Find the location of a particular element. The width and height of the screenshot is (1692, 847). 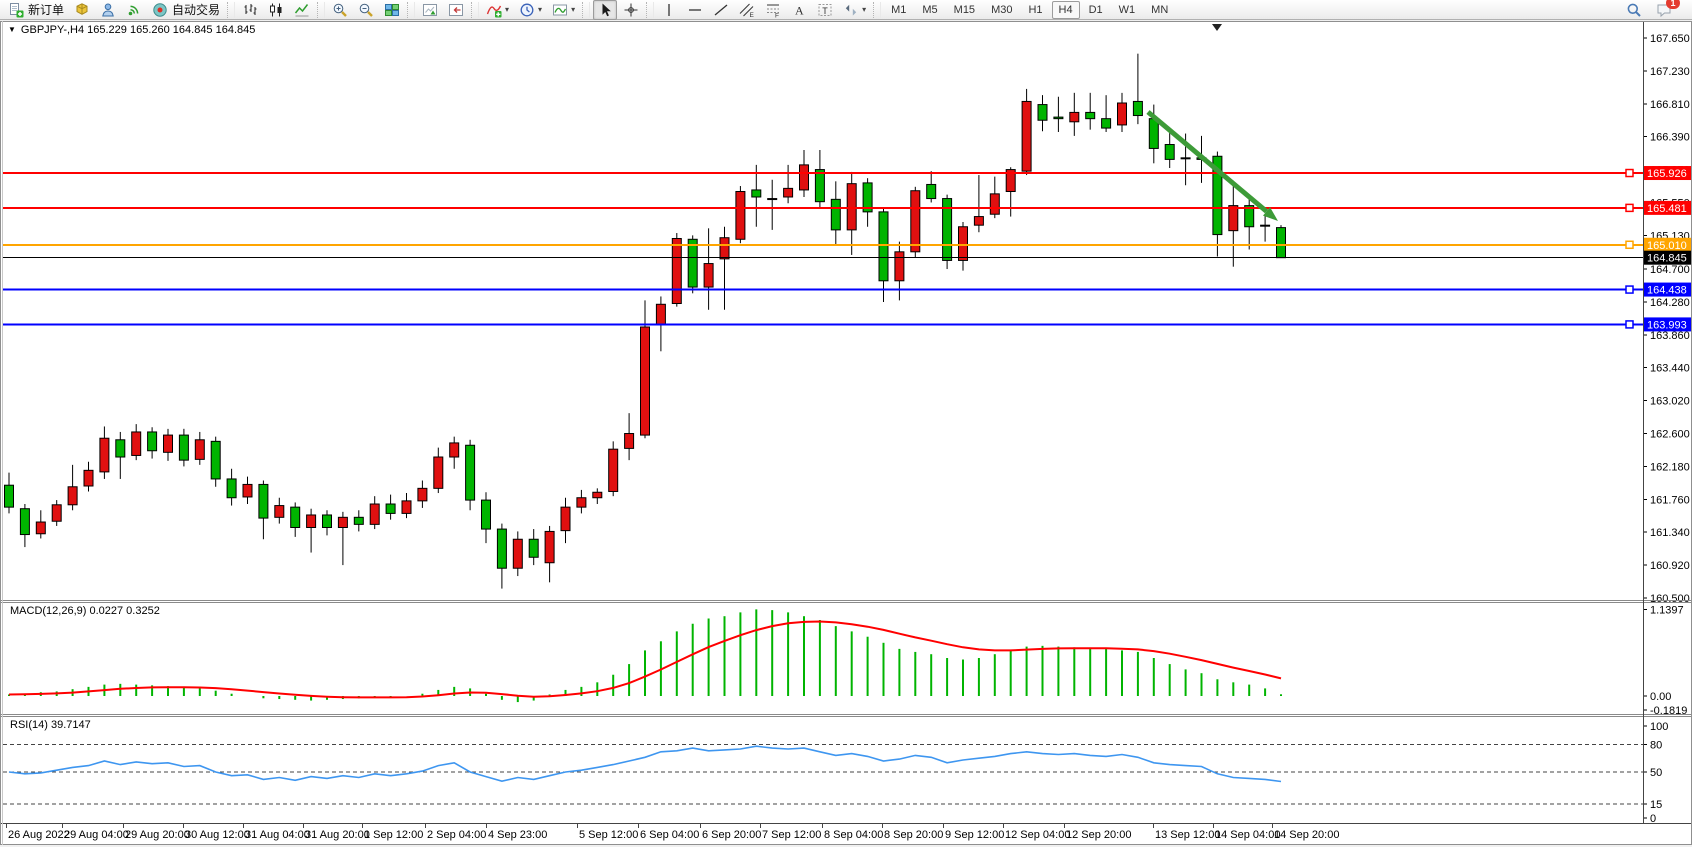

candlestick-mode-button is located at coordinates (276, 10).